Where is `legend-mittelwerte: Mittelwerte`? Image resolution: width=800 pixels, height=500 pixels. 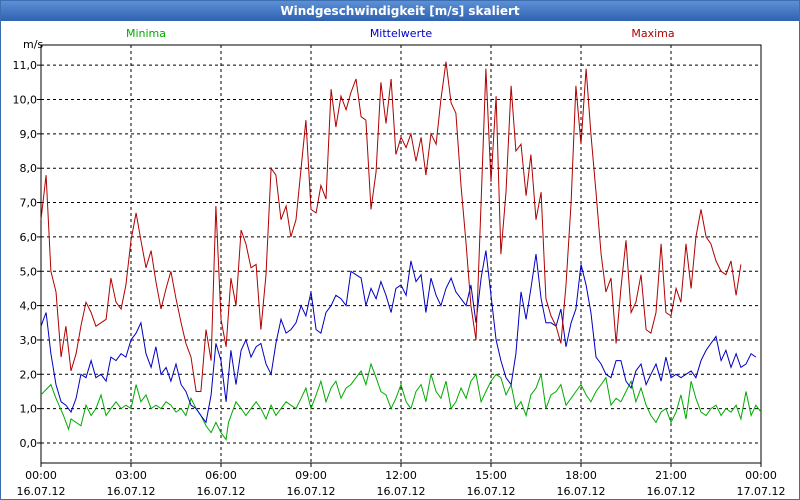 legend-mittelwerte: Mittelwerte is located at coordinates (401, 33).